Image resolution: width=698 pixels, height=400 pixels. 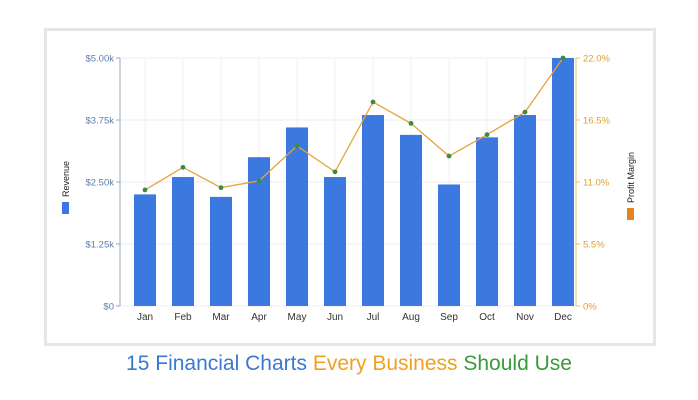 I want to click on x-tick-label: Jul, so click(x=373, y=317).